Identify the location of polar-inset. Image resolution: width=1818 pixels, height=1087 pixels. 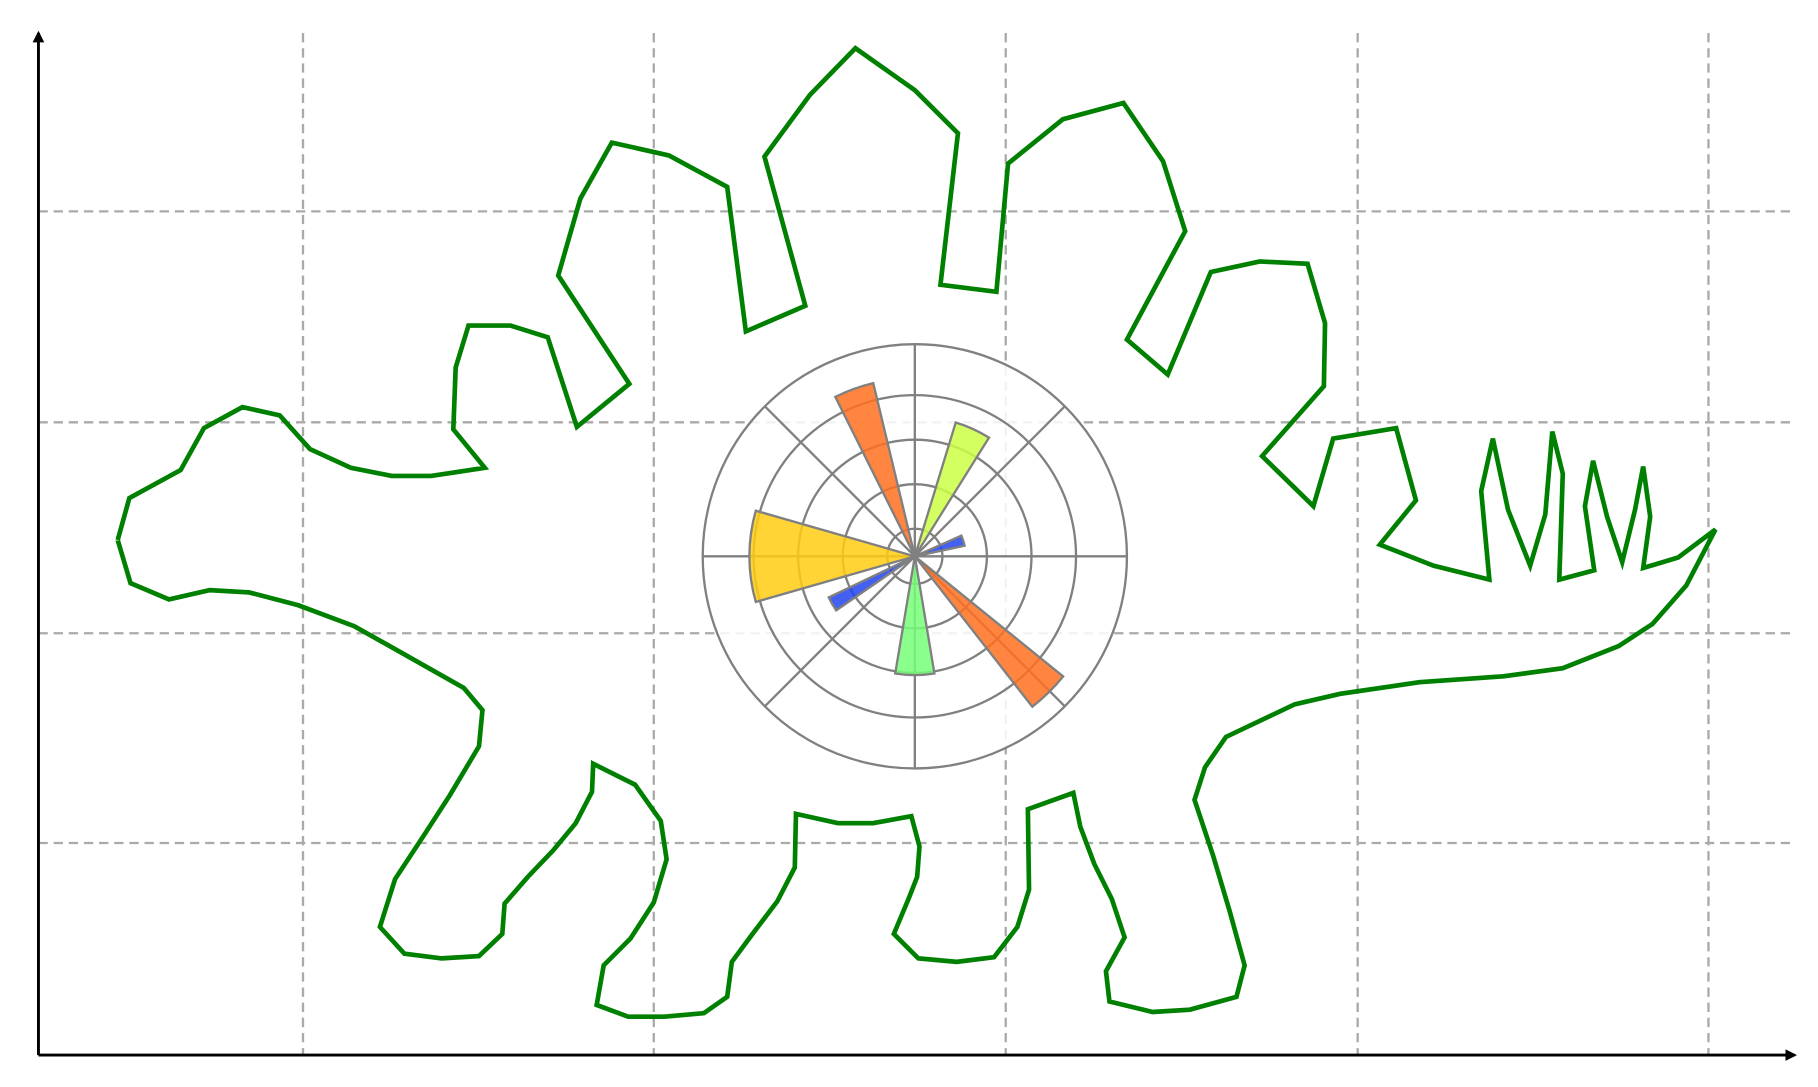
(915, 556).